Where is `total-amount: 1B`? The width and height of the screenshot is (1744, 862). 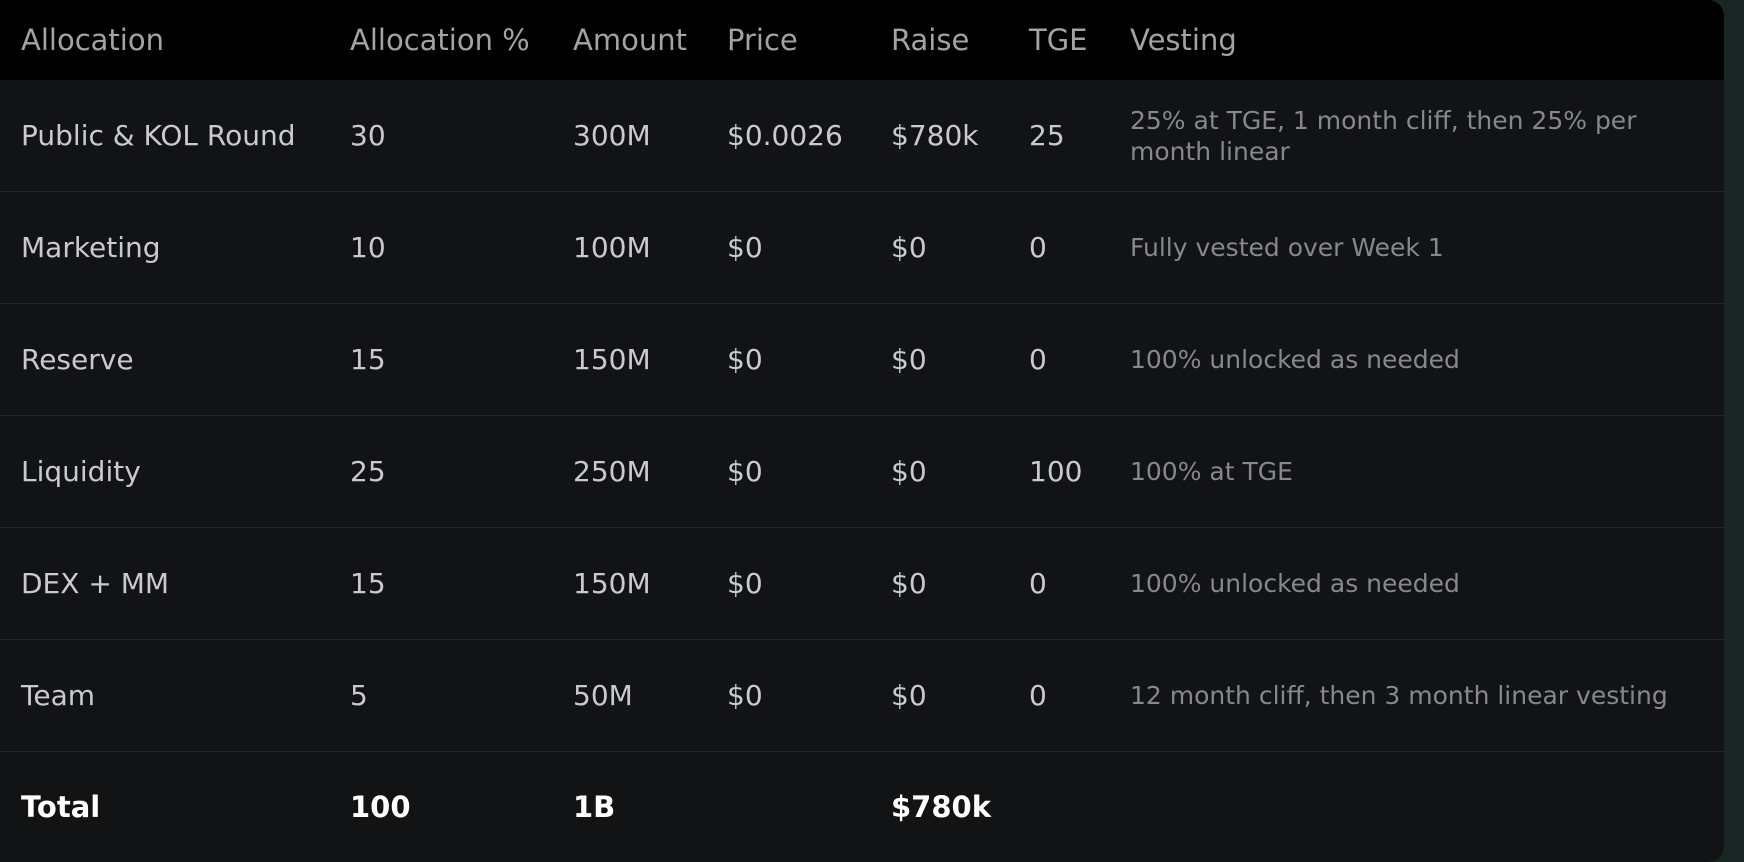
total-amount: 1B is located at coordinates (594, 807).